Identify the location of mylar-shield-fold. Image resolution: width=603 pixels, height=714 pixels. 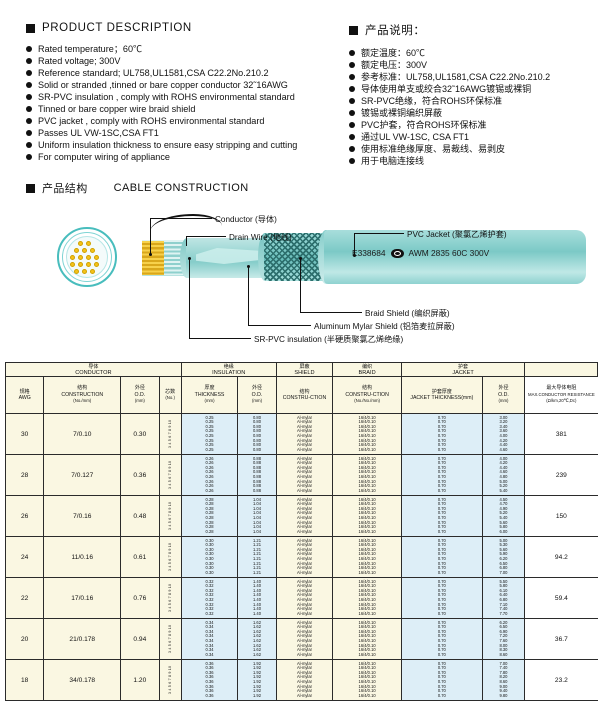
(231, 256).